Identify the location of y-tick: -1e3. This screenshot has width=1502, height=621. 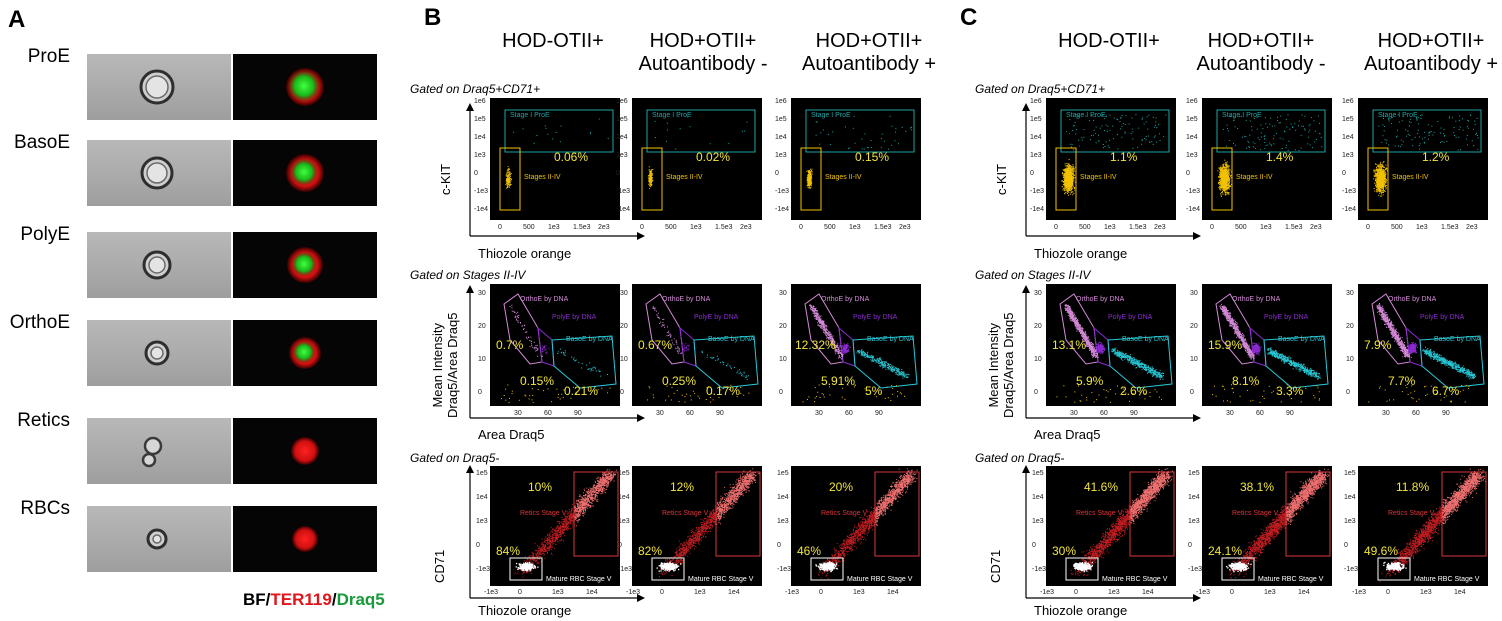
(625, 569).